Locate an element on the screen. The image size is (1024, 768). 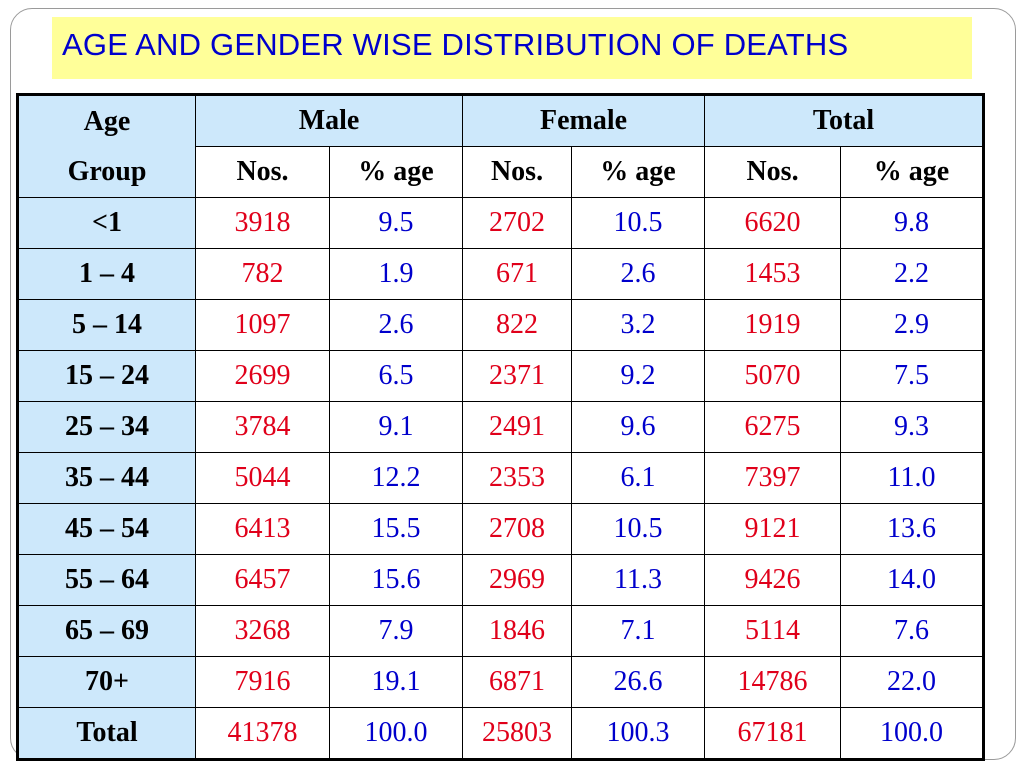
header-row-sub: Nos. % age Nos. % age Nos. % age is located at coordinates (501, 172).